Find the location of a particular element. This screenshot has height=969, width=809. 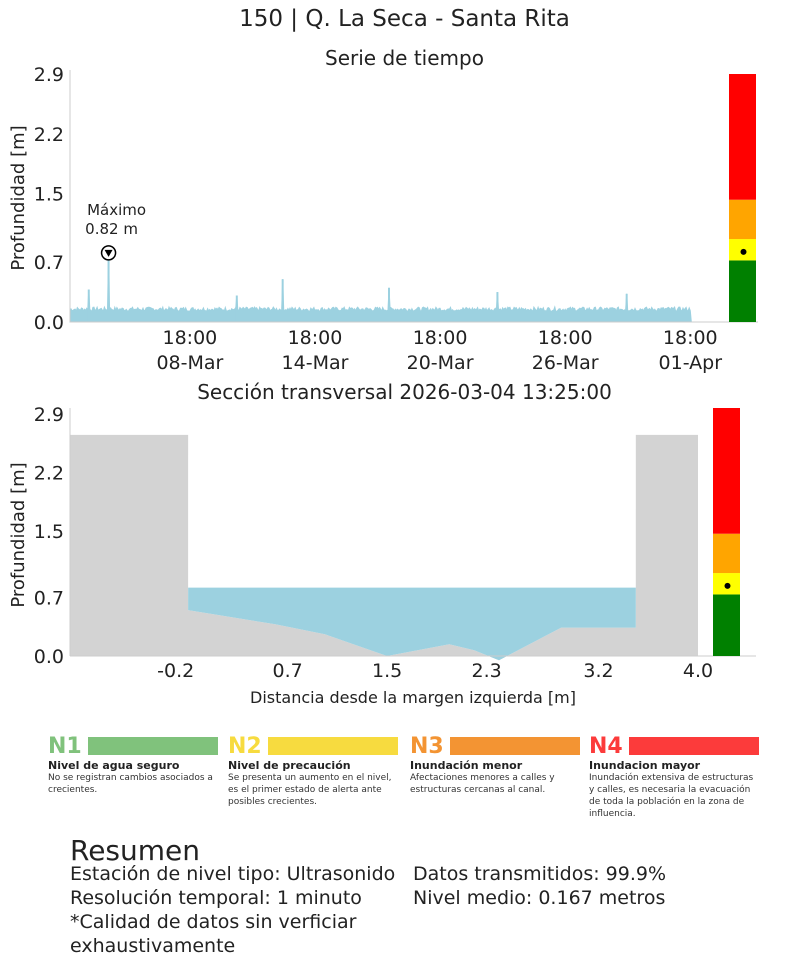

cross-section-y-tick-label: 1.5 is located at coordinates (49, 532).